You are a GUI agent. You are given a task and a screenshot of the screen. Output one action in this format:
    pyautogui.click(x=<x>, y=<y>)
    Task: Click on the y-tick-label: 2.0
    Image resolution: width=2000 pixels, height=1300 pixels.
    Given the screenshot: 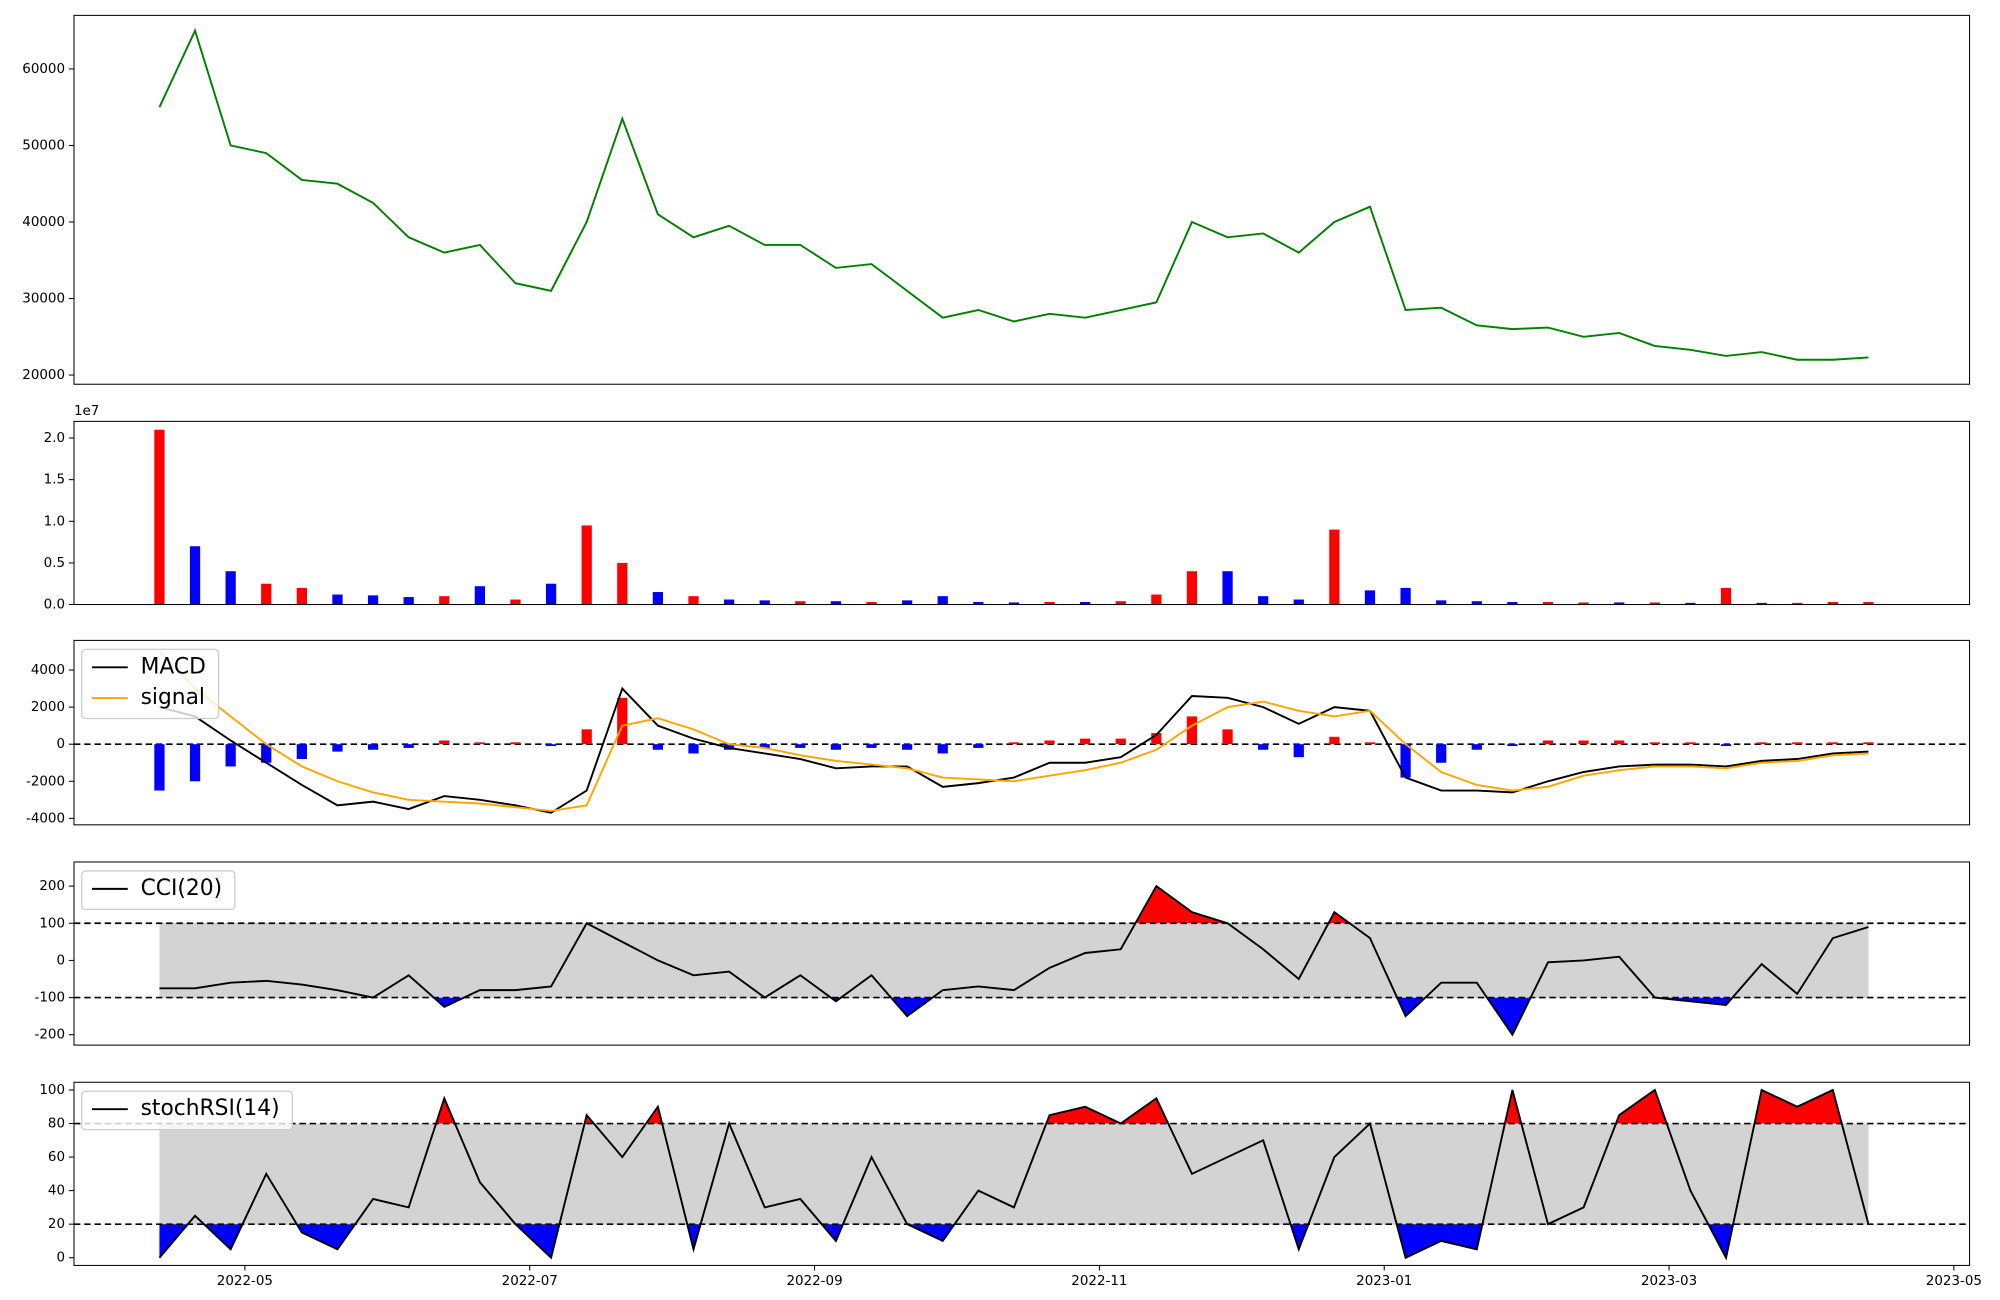 What is the action you would take?
    pyautogui.click(x=54, y=438)
    